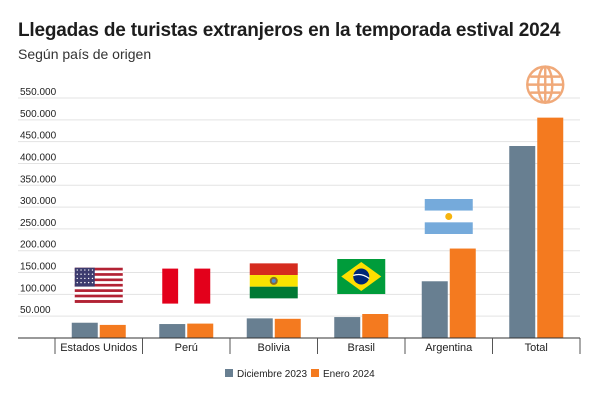  Describe the element at coordinates (38, 114) in the screenshot. I see `y-tick-label: 500.000` at that location.